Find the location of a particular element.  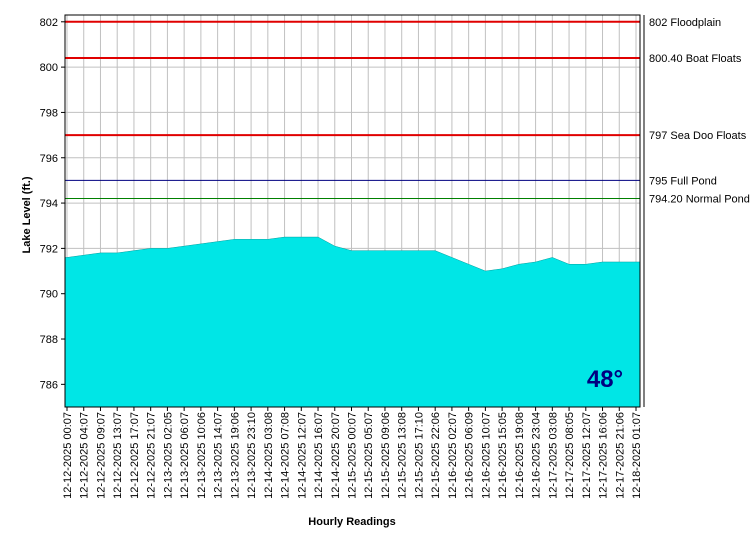

x-tick-label: 12-16-2025 06:09 is located at coordinates (470, 455).